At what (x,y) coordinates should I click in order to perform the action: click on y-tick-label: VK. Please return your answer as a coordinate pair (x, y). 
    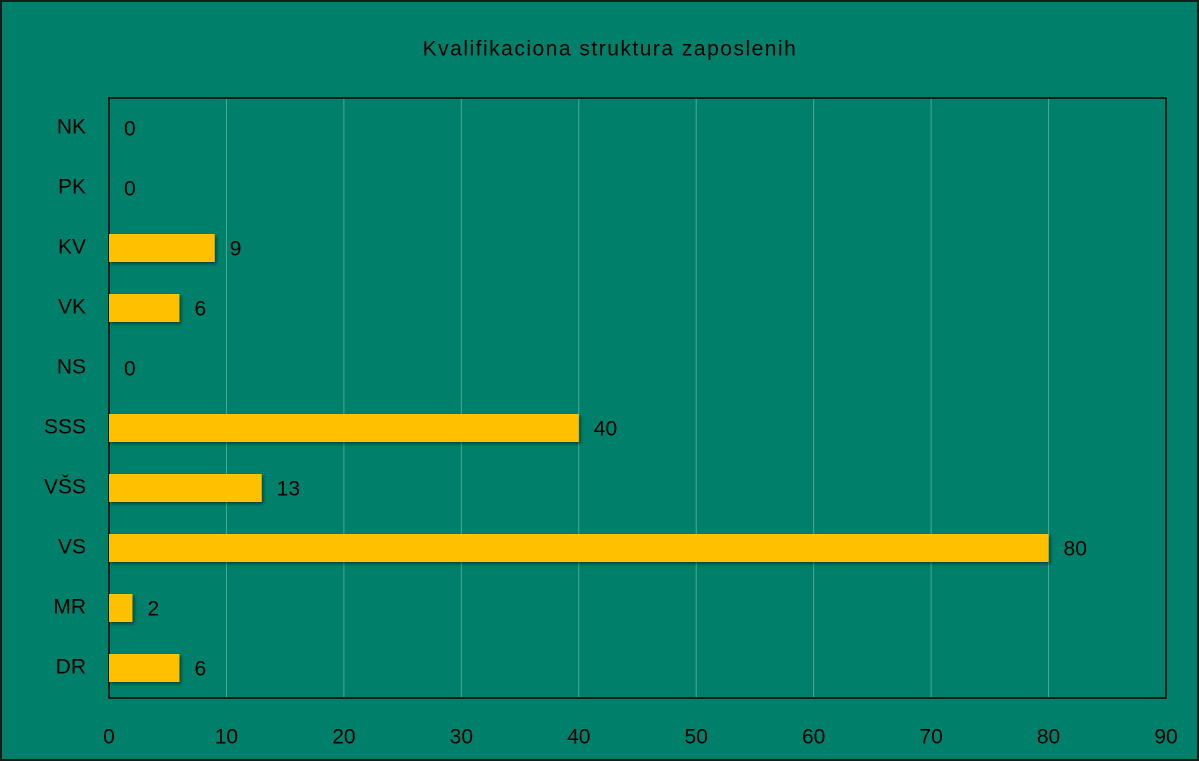
    Looking at the image, I should click on (72, 307).